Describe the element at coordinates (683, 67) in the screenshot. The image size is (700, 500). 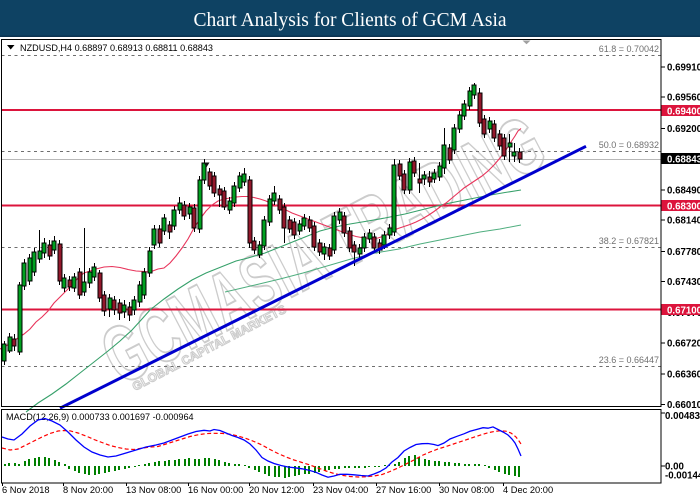
I see `svg-text: 0.69910` at that location.